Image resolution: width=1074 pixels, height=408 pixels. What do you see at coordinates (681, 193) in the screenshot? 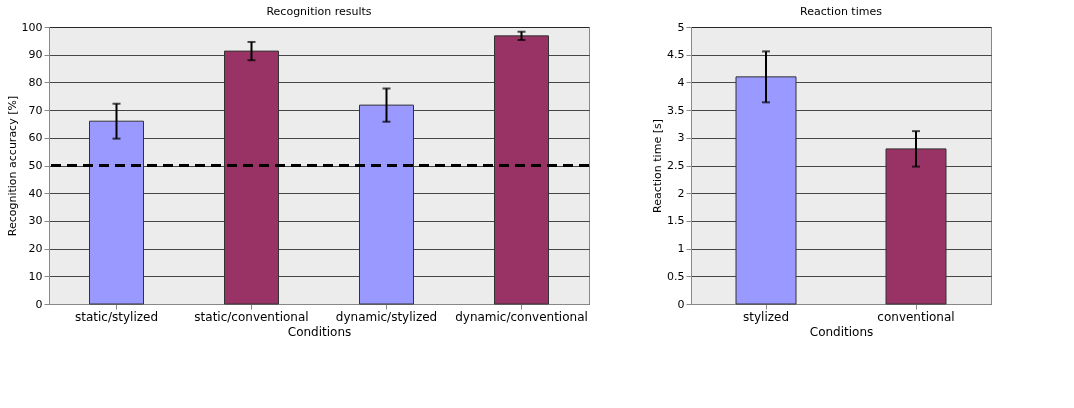
I see `y-tick-label: 2` at bounding box center [681, 193].